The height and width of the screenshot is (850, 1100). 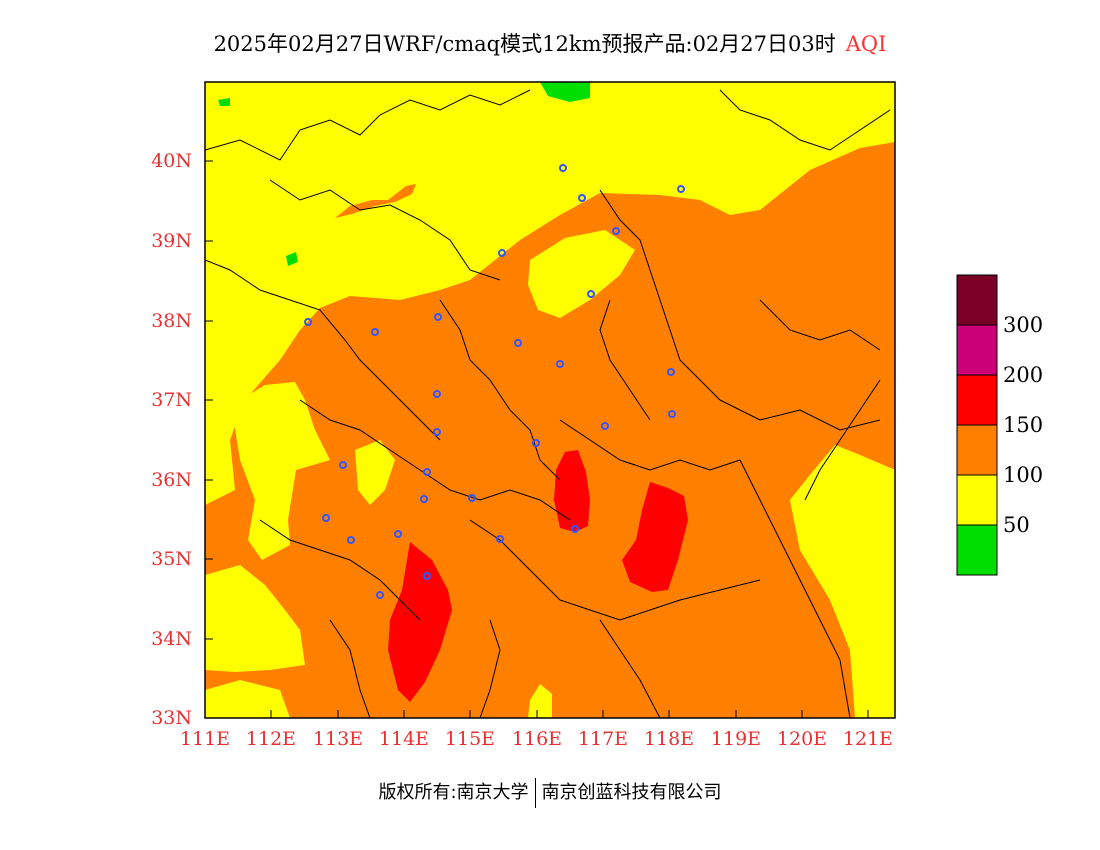 I want to click on legend-label: 50, so click(x=1016, y=525).